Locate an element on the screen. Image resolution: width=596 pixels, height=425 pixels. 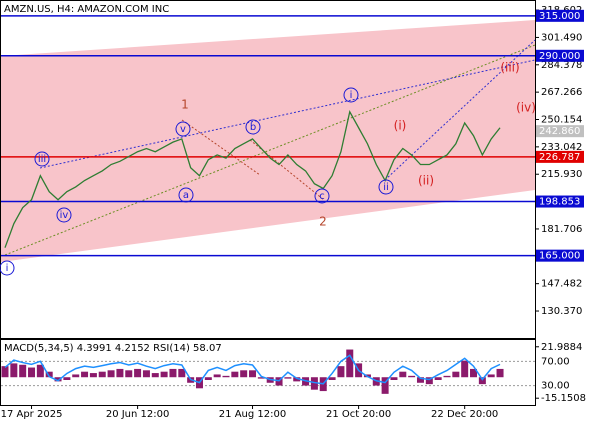
last-price-box is located at coordinates (560, 131).